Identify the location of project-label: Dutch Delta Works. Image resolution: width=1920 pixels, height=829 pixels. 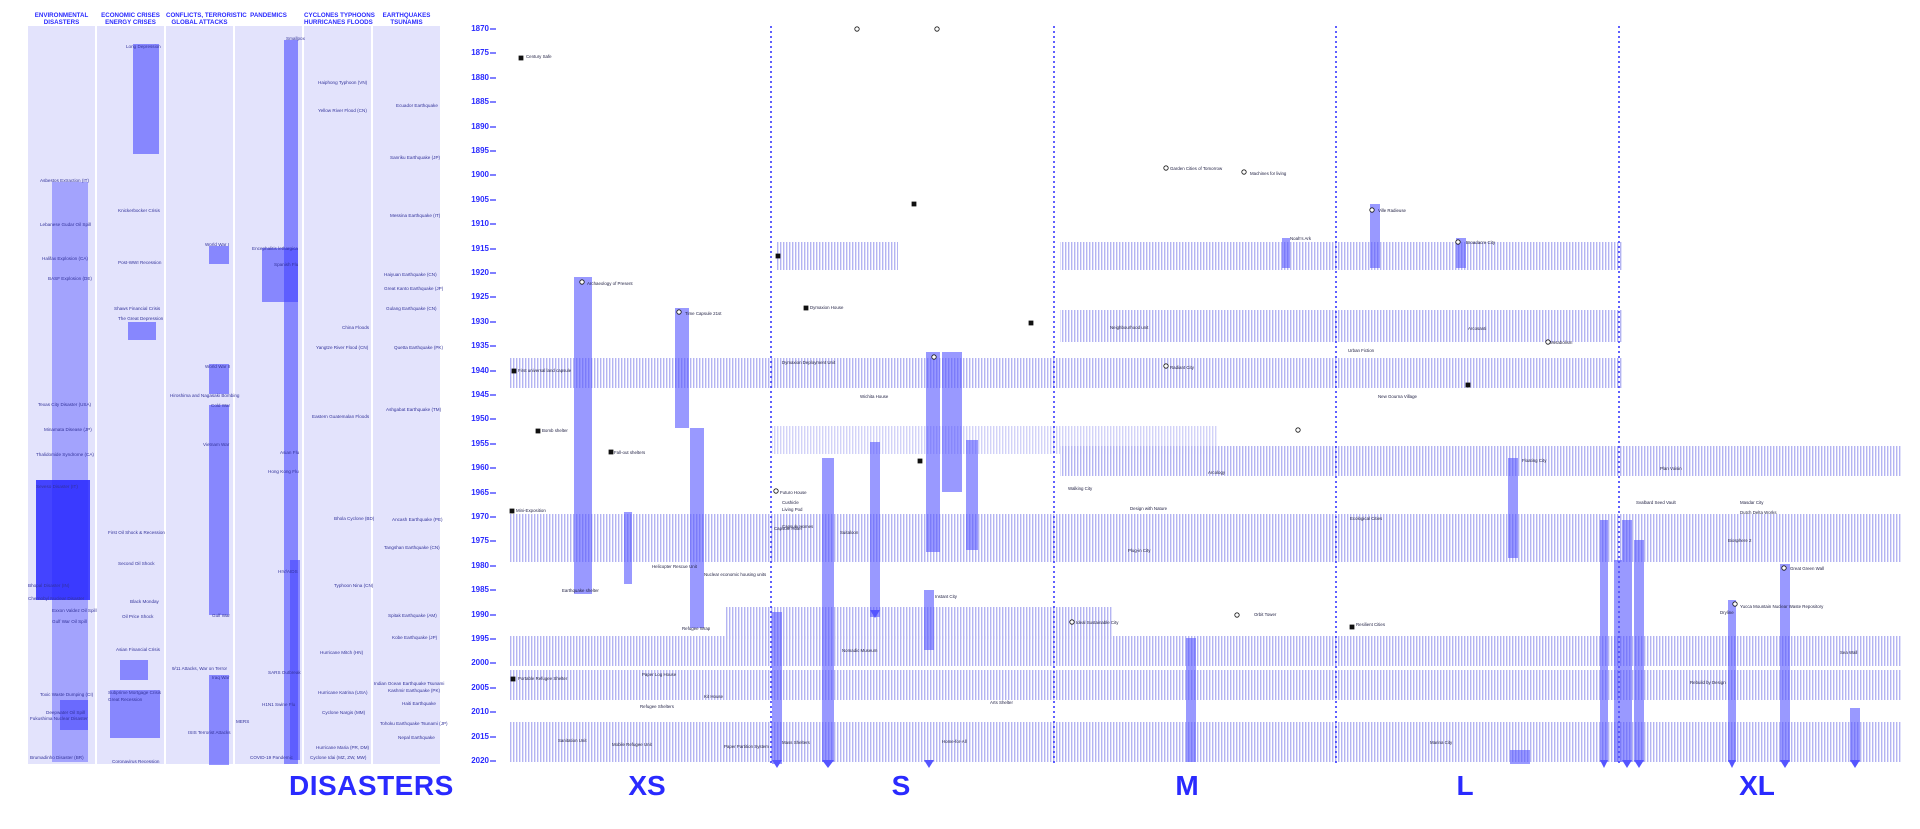
(1758, 512).